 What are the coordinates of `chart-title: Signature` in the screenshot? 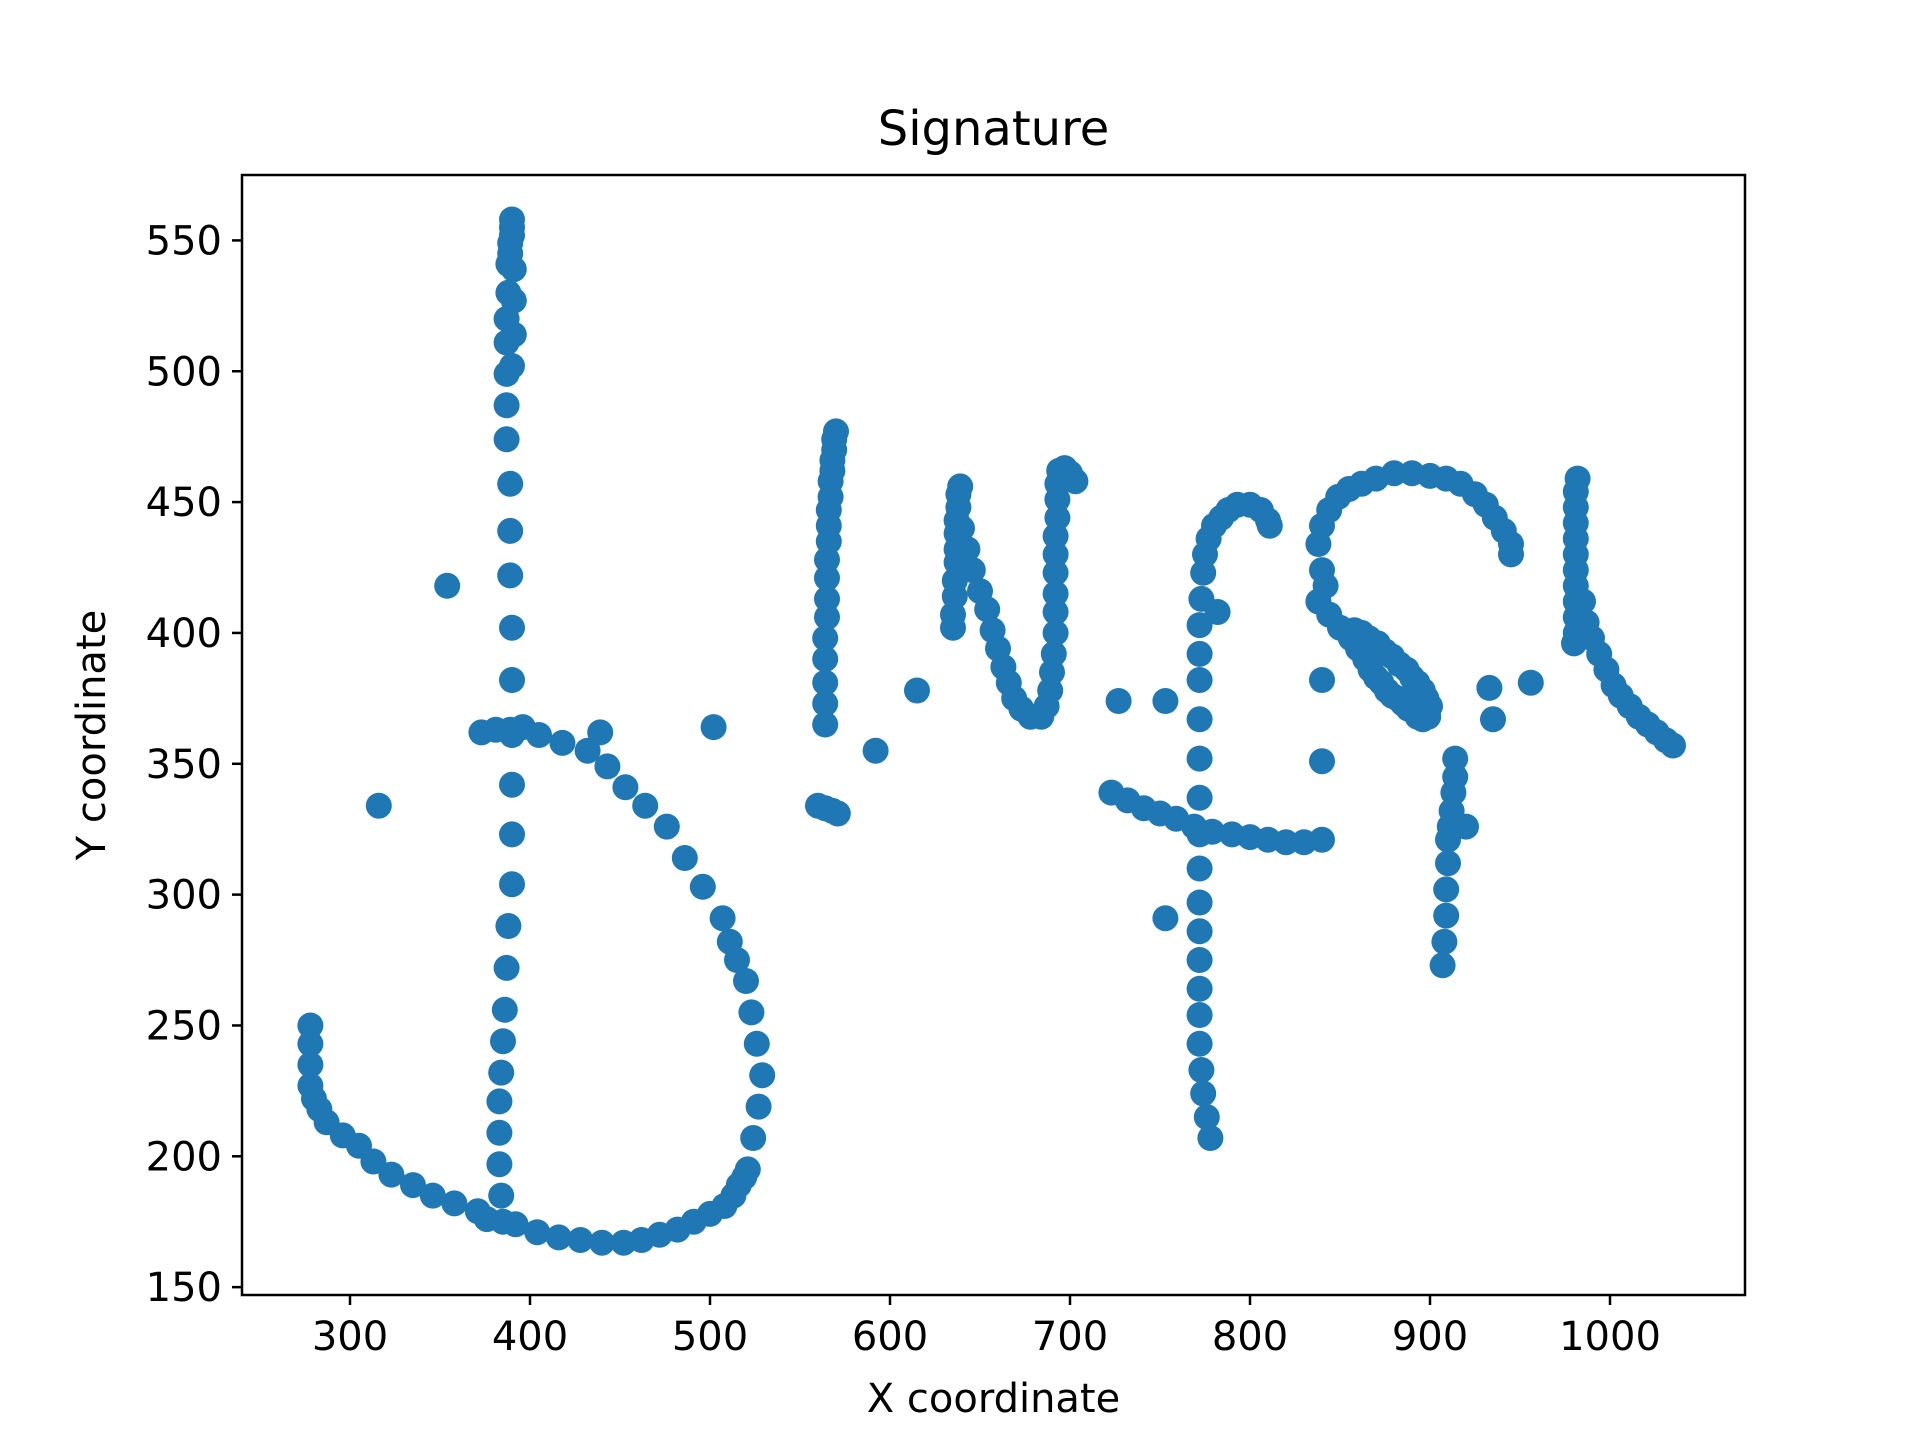 It's located at (994, 129).